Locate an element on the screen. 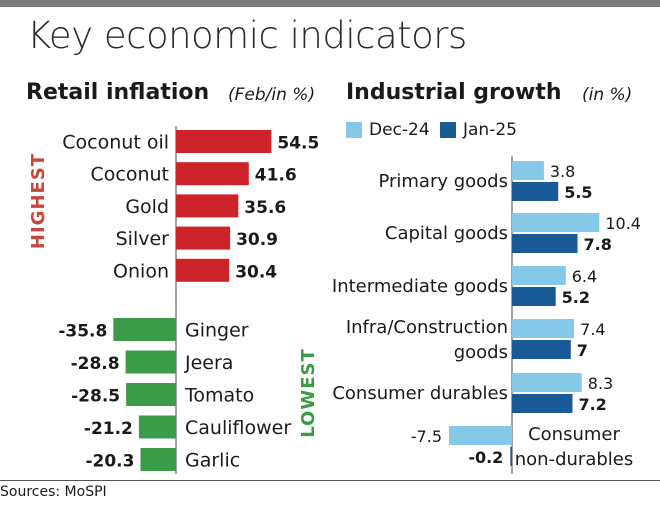 This screenshot has width=660, height=506. value-label-silver: 30.9 is located at coordinates (257, 240).